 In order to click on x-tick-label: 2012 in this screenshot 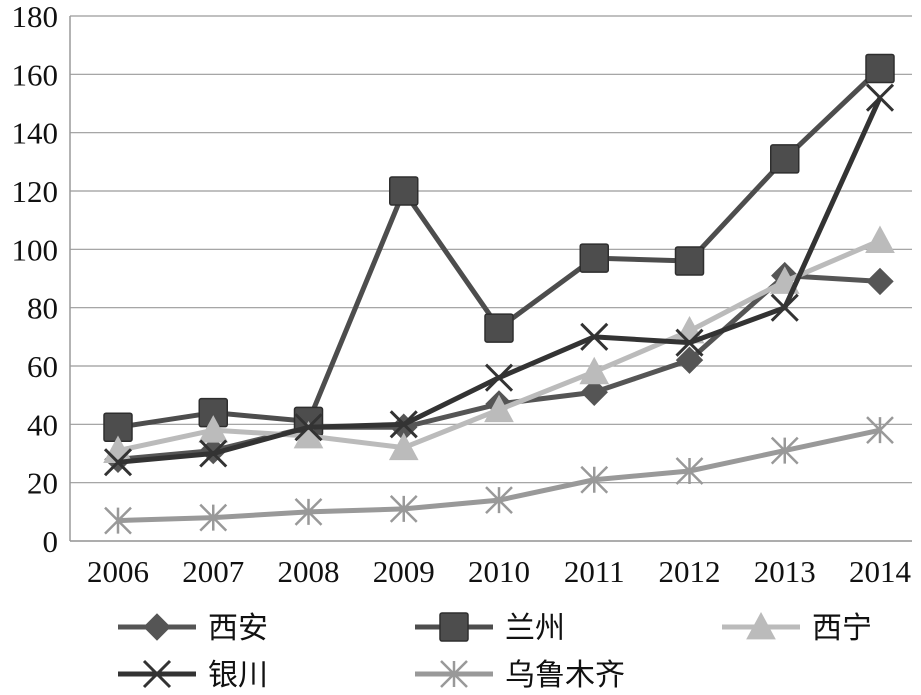, I will do `click(690, 571)`.